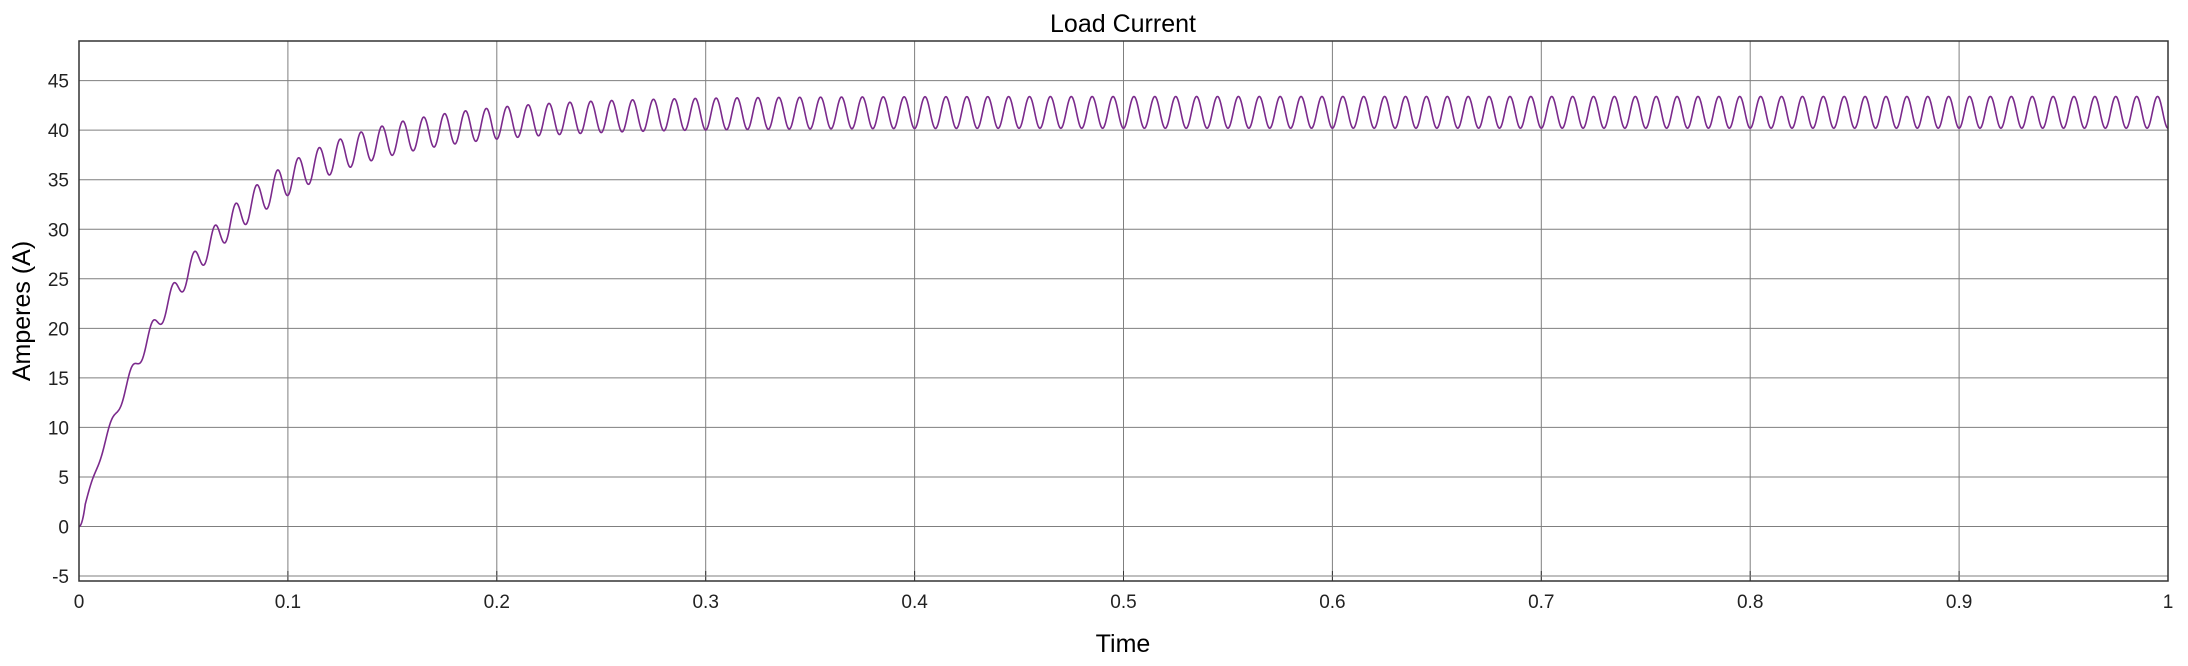 This screenshot has width=2188, height=666. What do you see at coordinates (1959, 602) in the screenshot?
I see `x-tick-label: 0.9` at bounding box center [1959, 602].